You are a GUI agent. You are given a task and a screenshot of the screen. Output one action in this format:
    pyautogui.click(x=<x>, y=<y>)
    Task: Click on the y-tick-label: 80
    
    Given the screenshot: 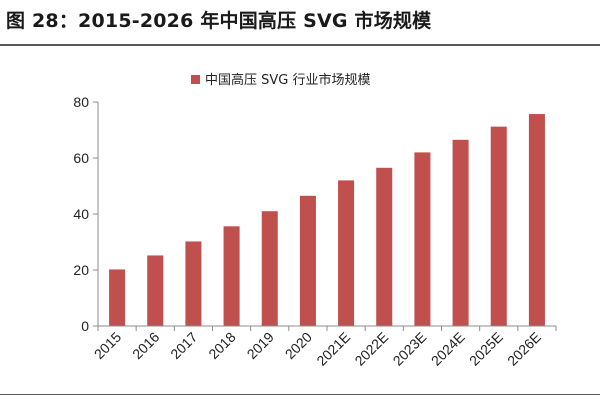 What is the action you would take?
    pyautogui.click(x=81, y=102)
    